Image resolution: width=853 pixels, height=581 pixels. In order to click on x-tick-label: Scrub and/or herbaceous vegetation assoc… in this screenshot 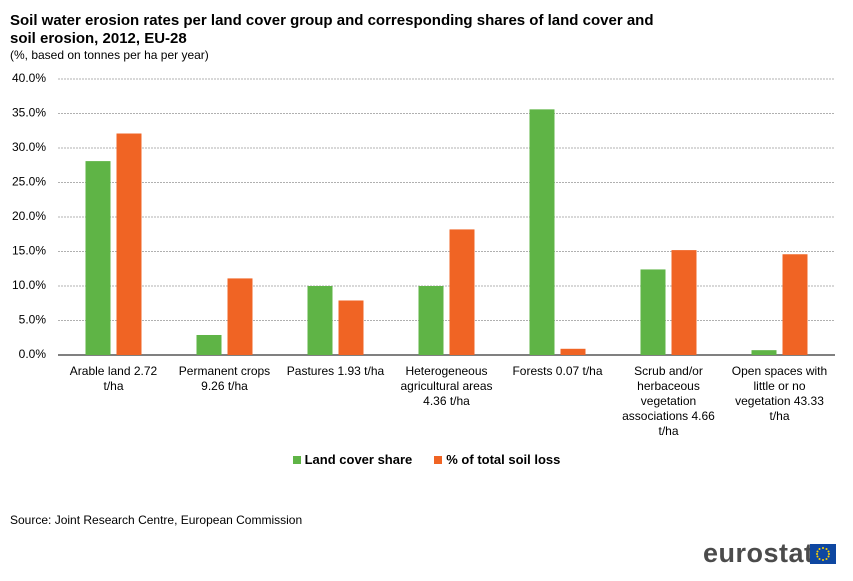, I will do `click(668, 401)`.